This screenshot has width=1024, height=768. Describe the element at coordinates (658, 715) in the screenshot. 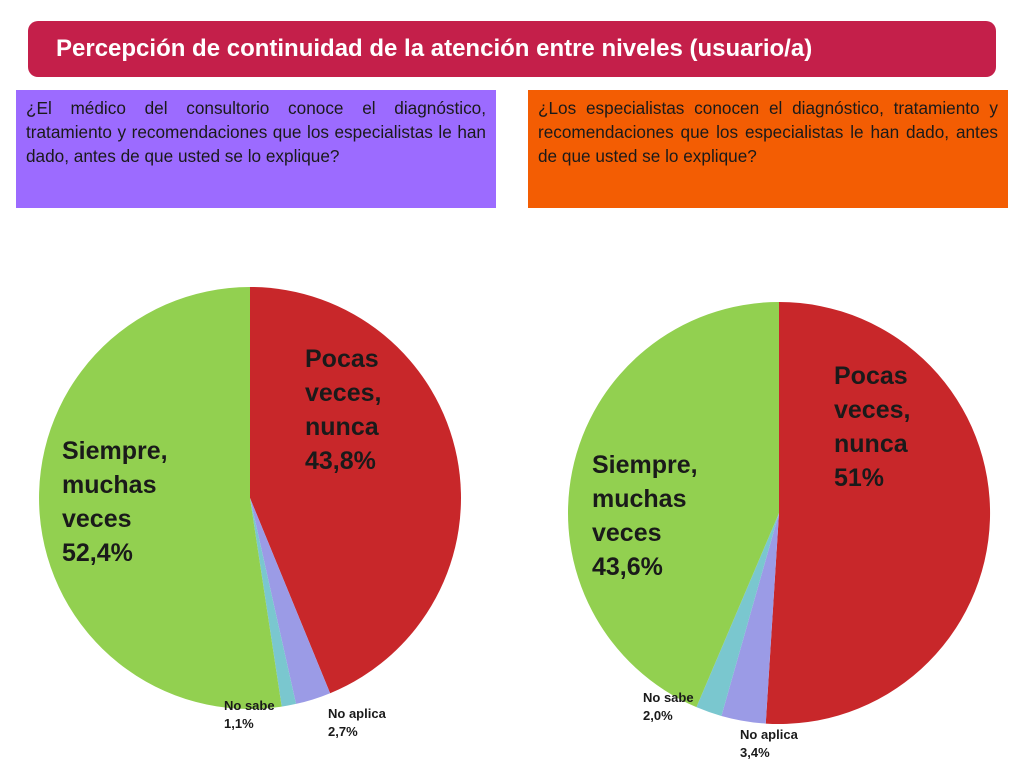

I see `slice-label-line: 2,0%` at that location.